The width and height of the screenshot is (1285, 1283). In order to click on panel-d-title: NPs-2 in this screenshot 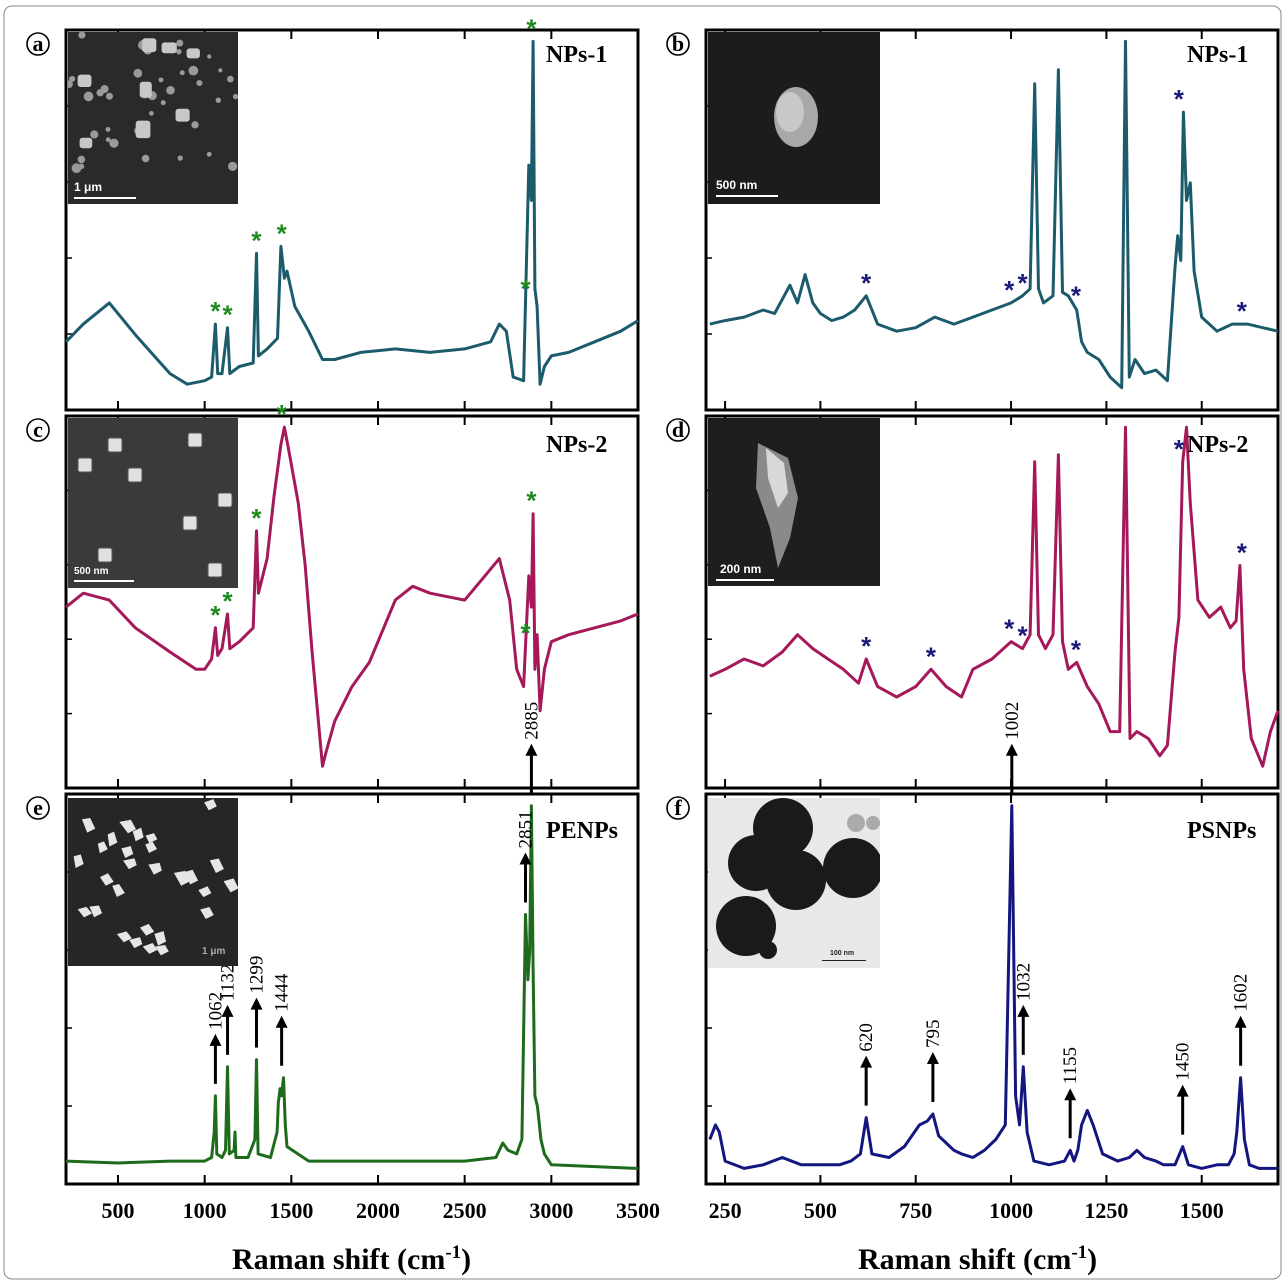, I will do `click(1218, 445)`.